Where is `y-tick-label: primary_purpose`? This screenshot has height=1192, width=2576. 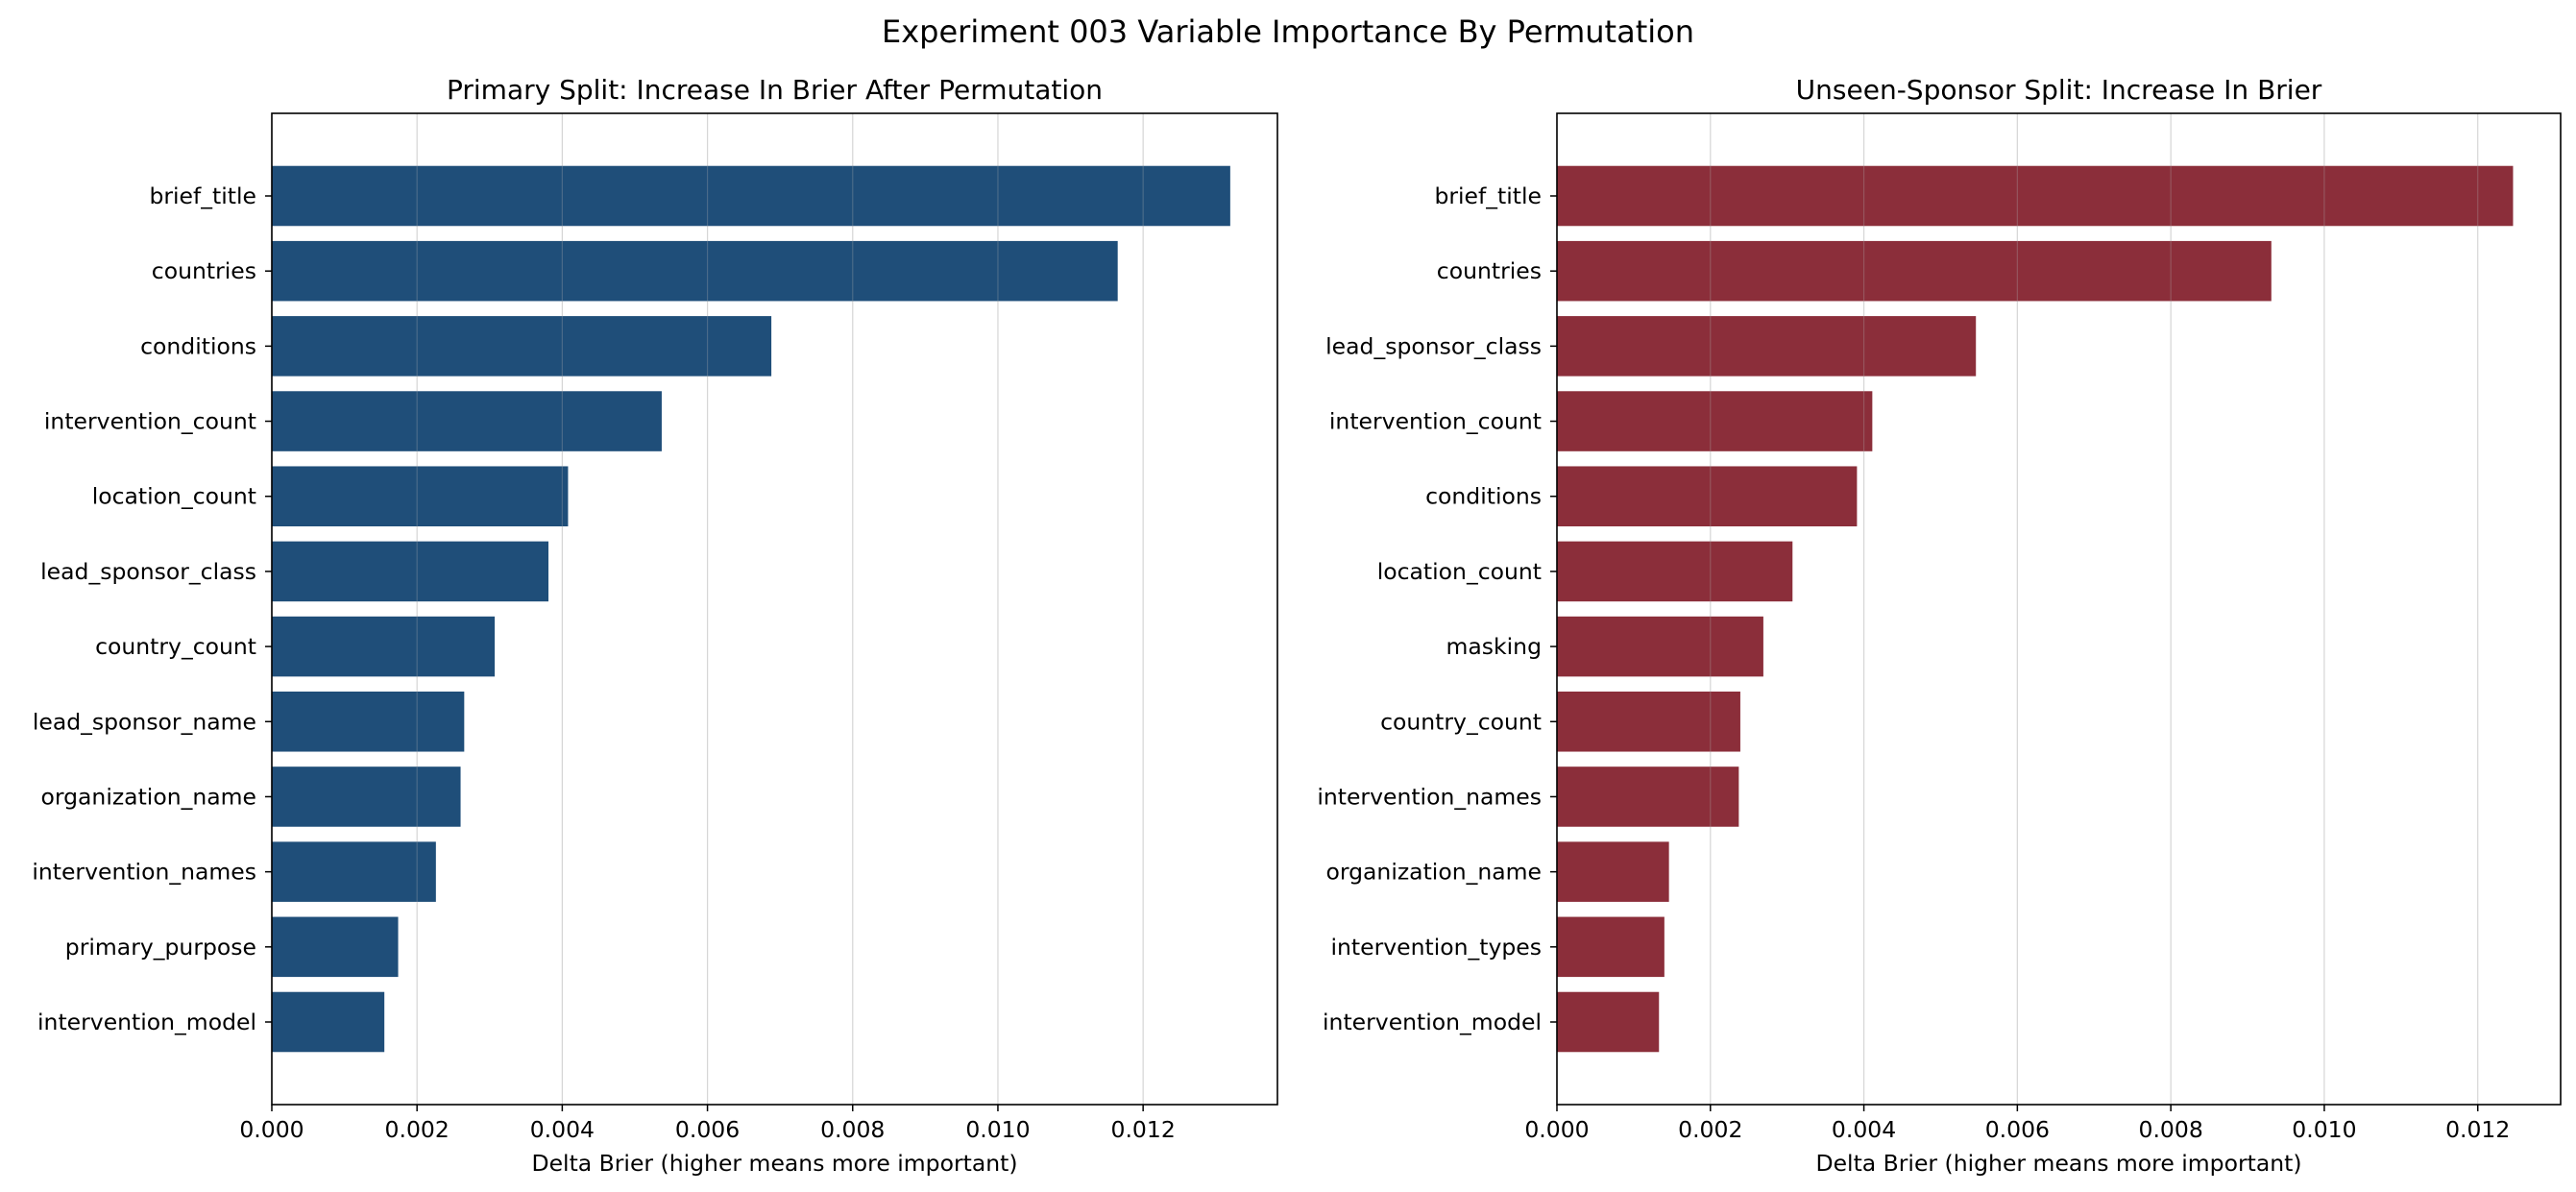
y-tick-label: primary_purpose is located at coordinates (160, 947).